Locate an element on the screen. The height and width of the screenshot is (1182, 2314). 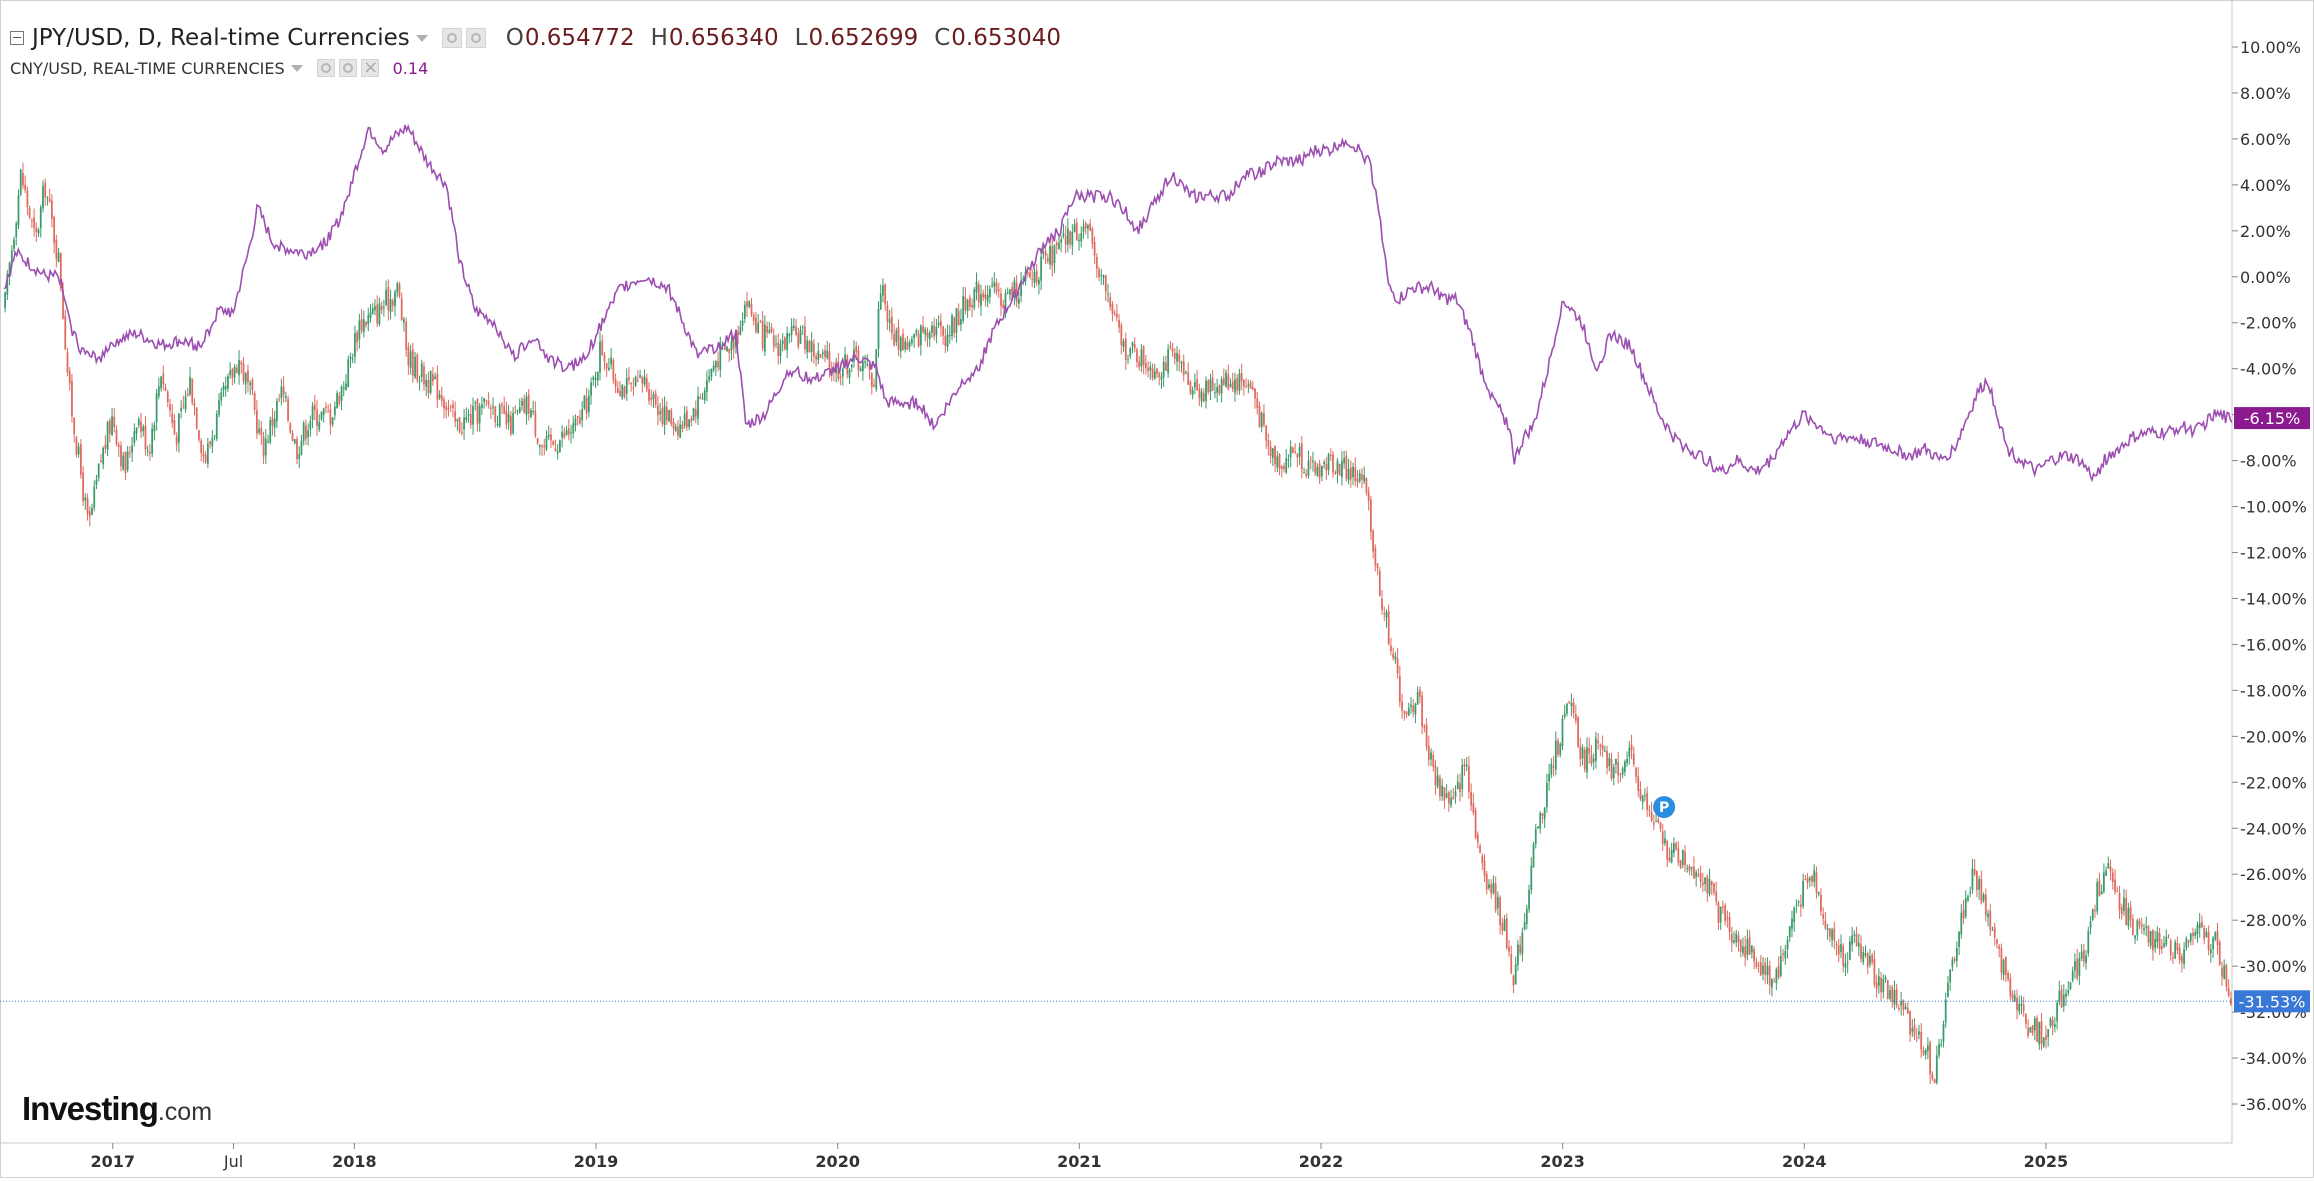
main-symbol-label: JPY/USD, D, Real-time Currencies is located at coordinates (221, 38).